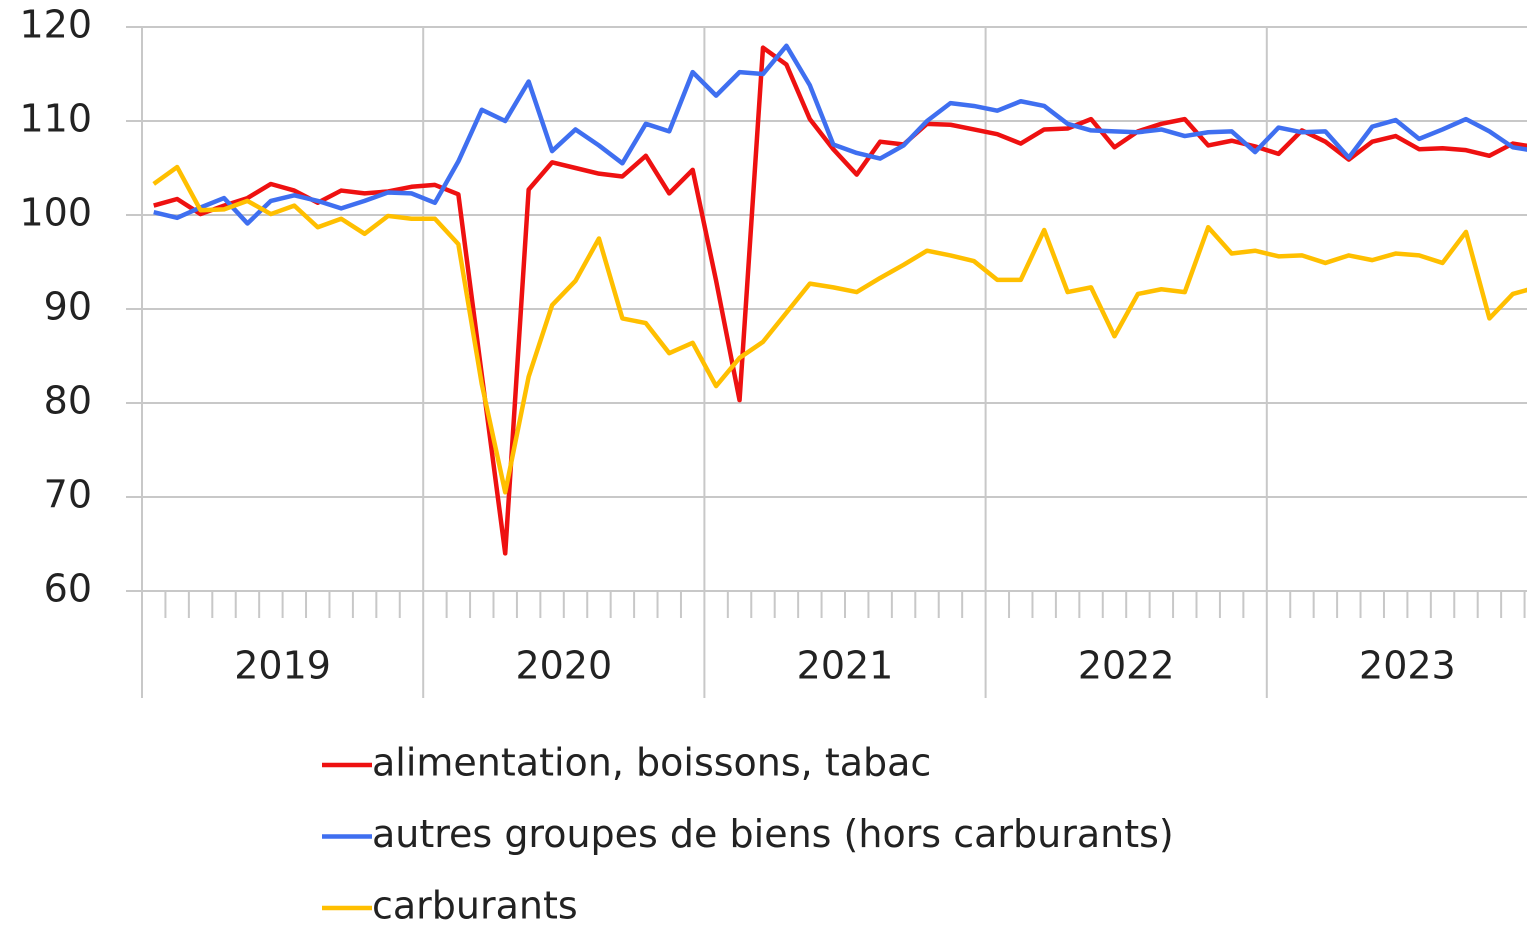 Image resolution: width=1527 pixels, height=927 pixels. Describe the element at coordinates (563, 666) in the screenshot. I see `x-group-label: 2020` at that location.